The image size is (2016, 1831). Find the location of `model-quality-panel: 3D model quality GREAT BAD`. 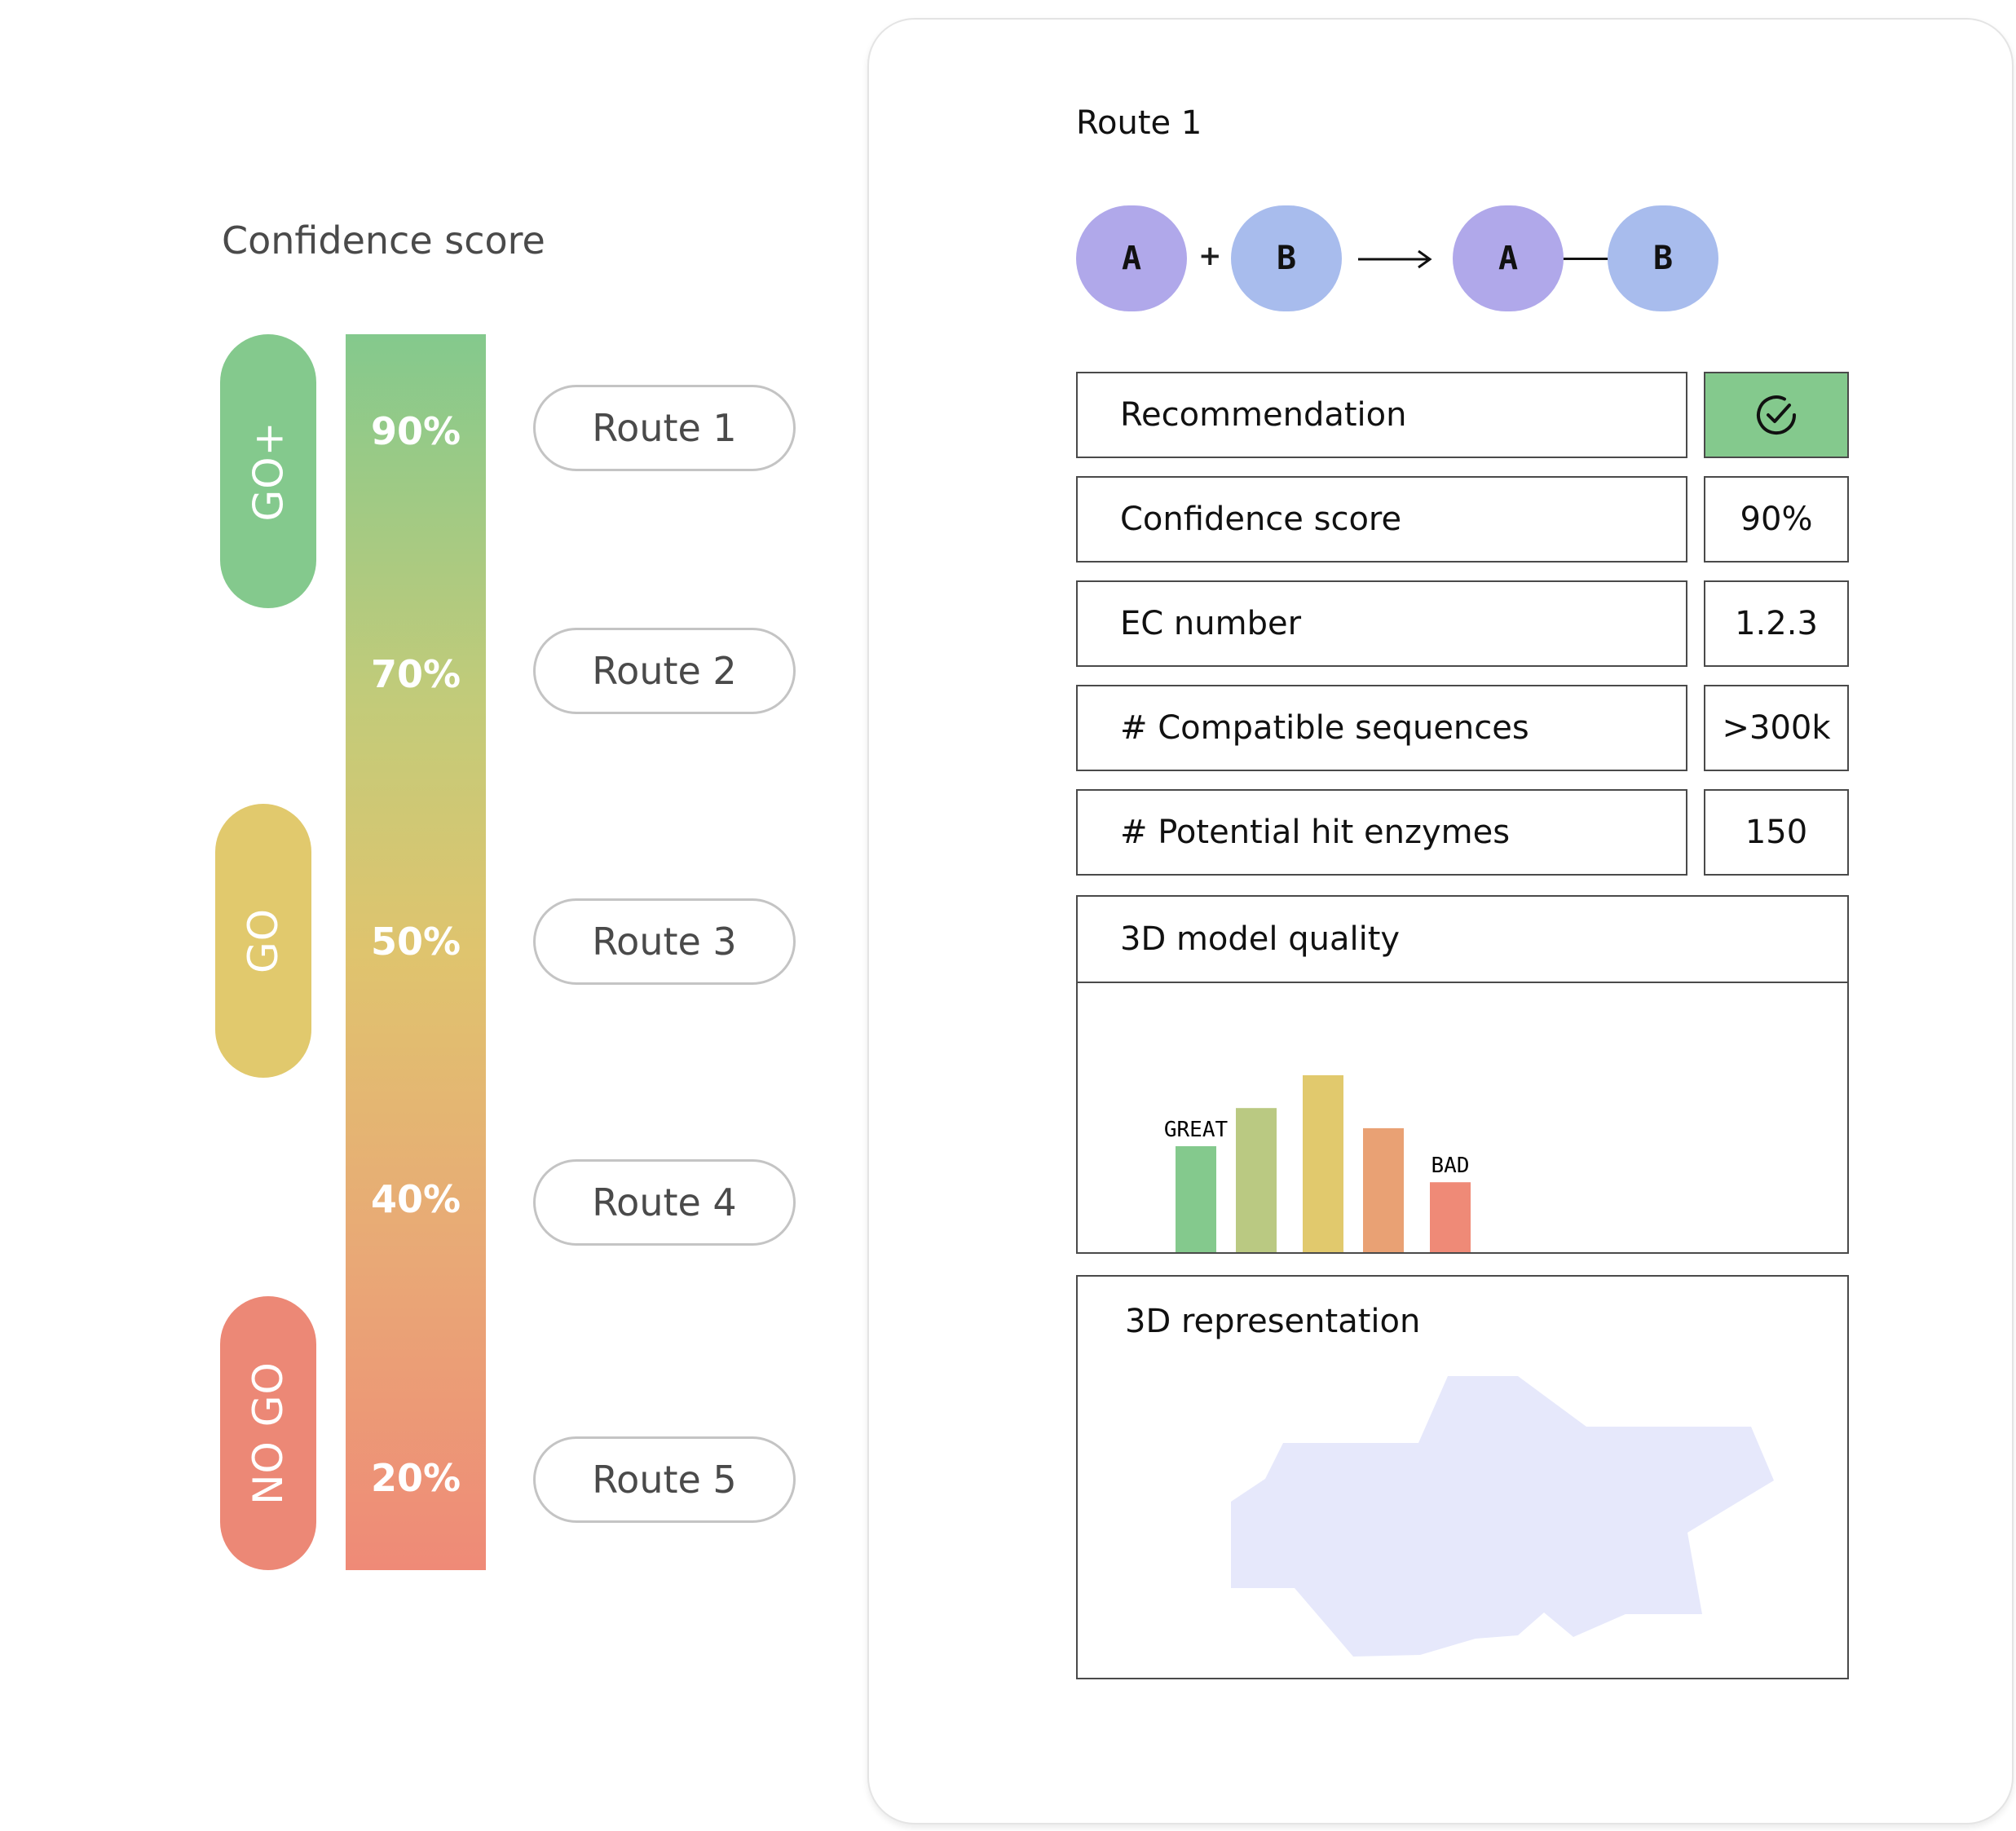

model-quality-panel: 3D model quality GREAT BAD is located at coordinates (1462, 1074).